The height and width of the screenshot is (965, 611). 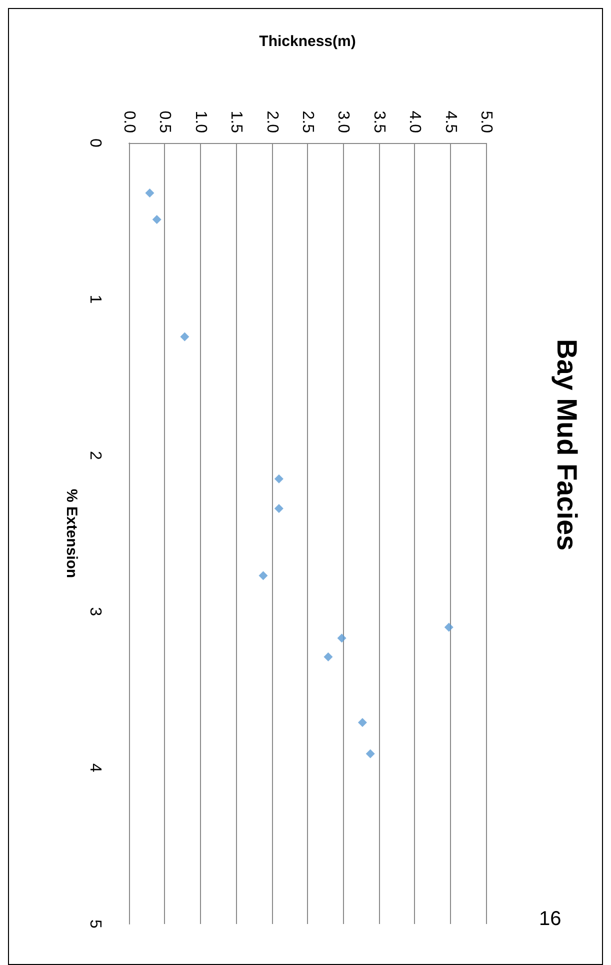 What do you see at coordinates (95, 924) in the screenshot?
I see `y-tick-label: 5` at bounding box center [95, 924].